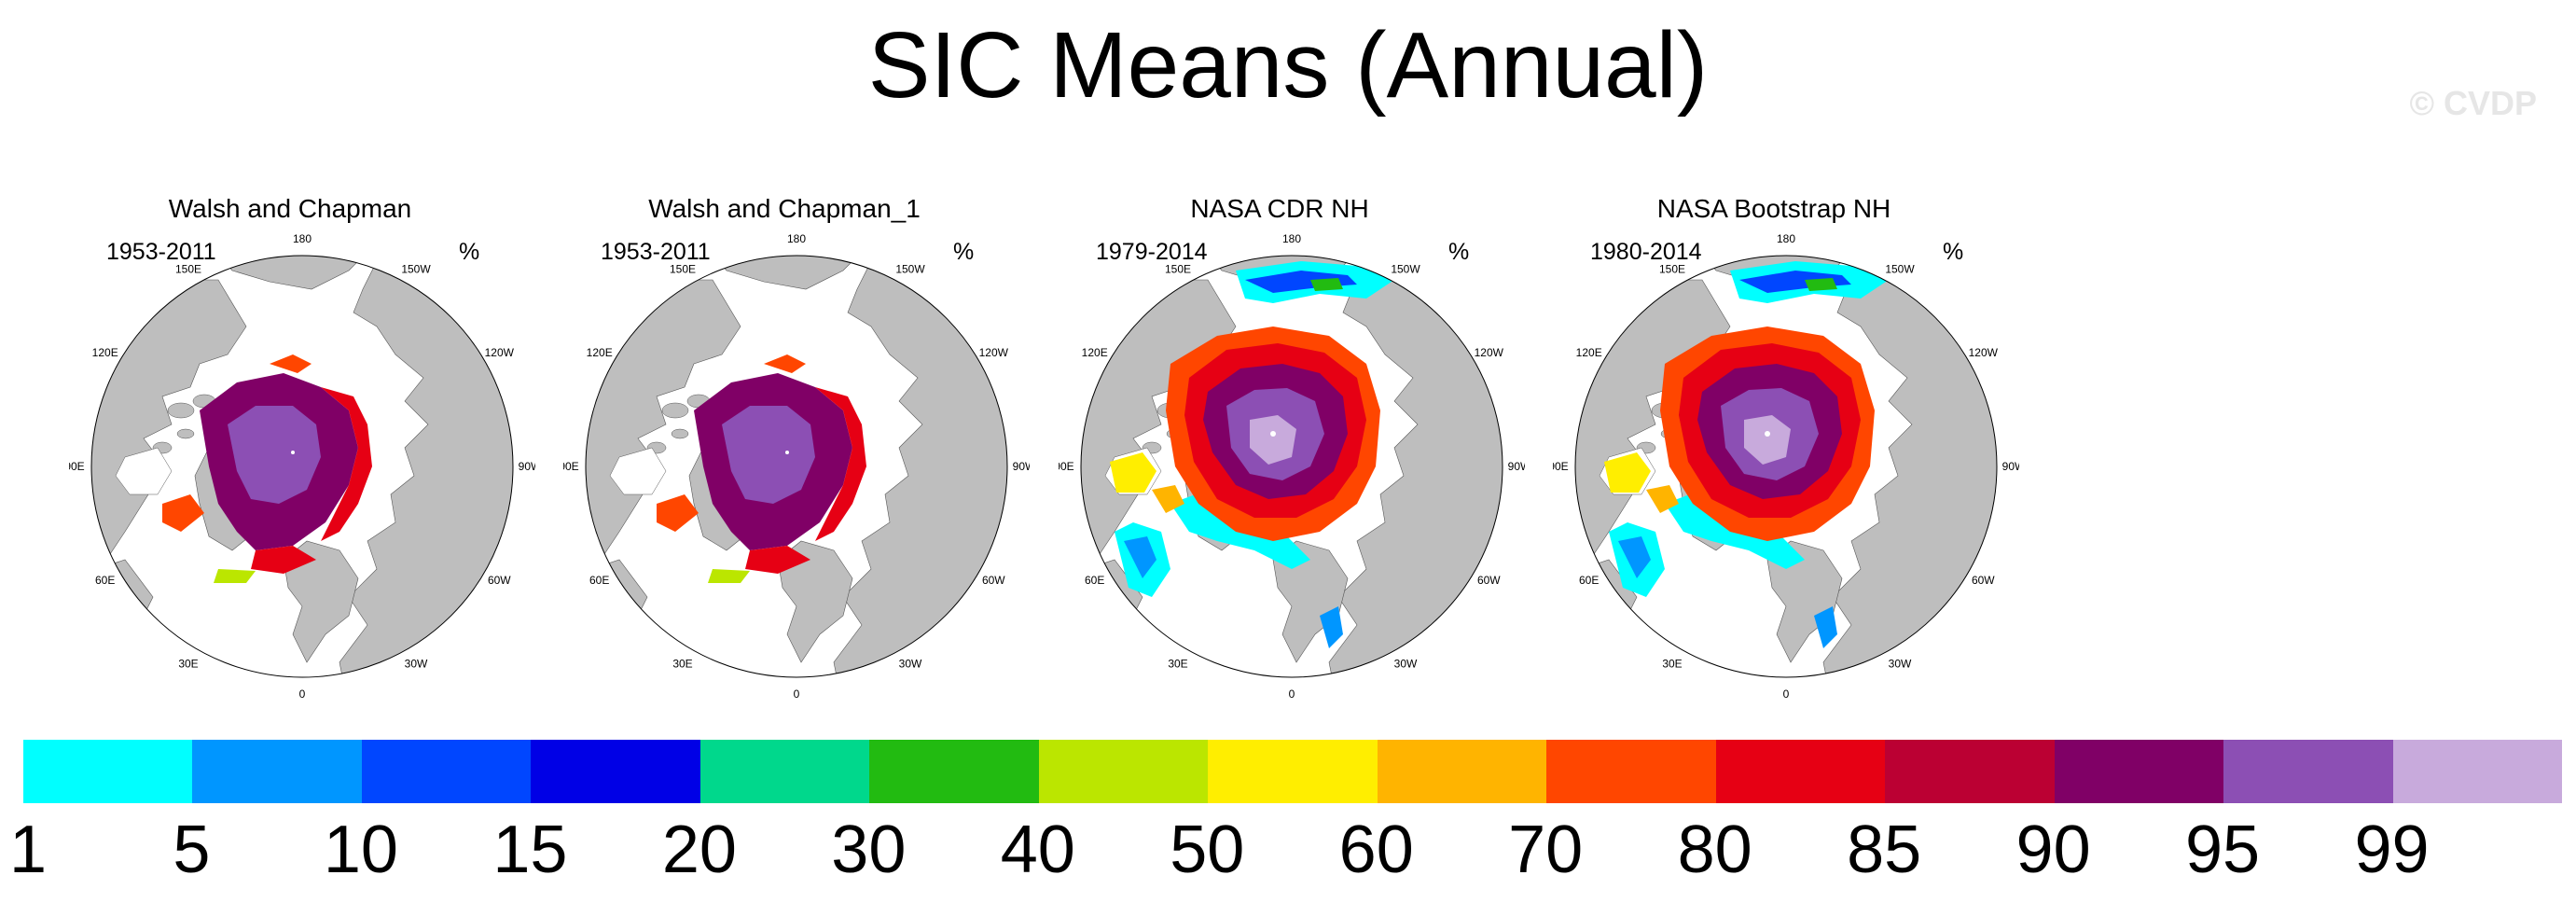 The width and height of the screenshot is (2576, 903). I want to click on panel-period: 1953-2011, so click(161, 252).